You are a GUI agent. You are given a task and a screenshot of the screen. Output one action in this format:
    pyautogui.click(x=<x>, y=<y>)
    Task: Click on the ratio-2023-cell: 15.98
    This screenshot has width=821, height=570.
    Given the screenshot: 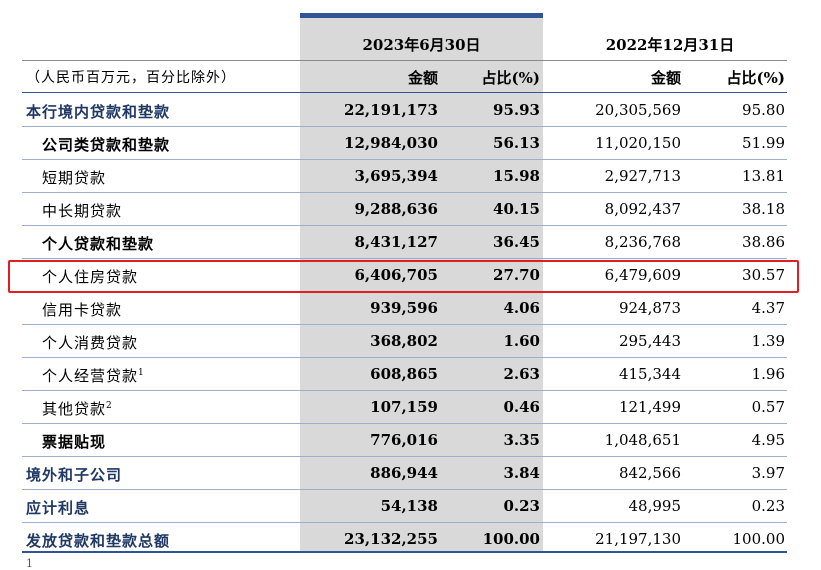 What is the action you would take?
    pyautogui.click(x=516, y=176)
    